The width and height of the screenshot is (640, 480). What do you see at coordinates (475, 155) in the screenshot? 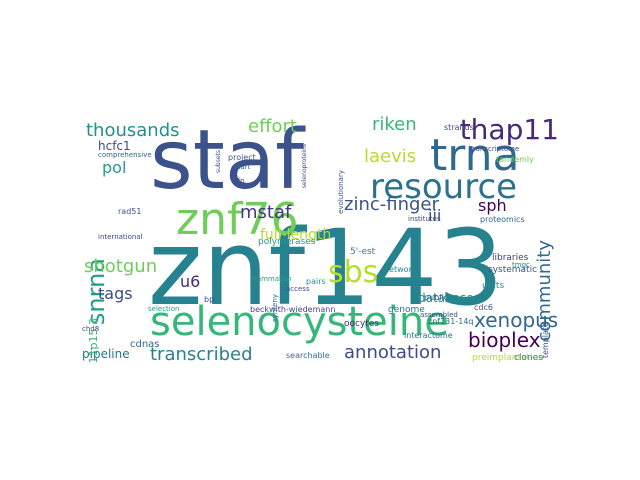
I see `cloud-word: trna` at bounding box center [475, 155].